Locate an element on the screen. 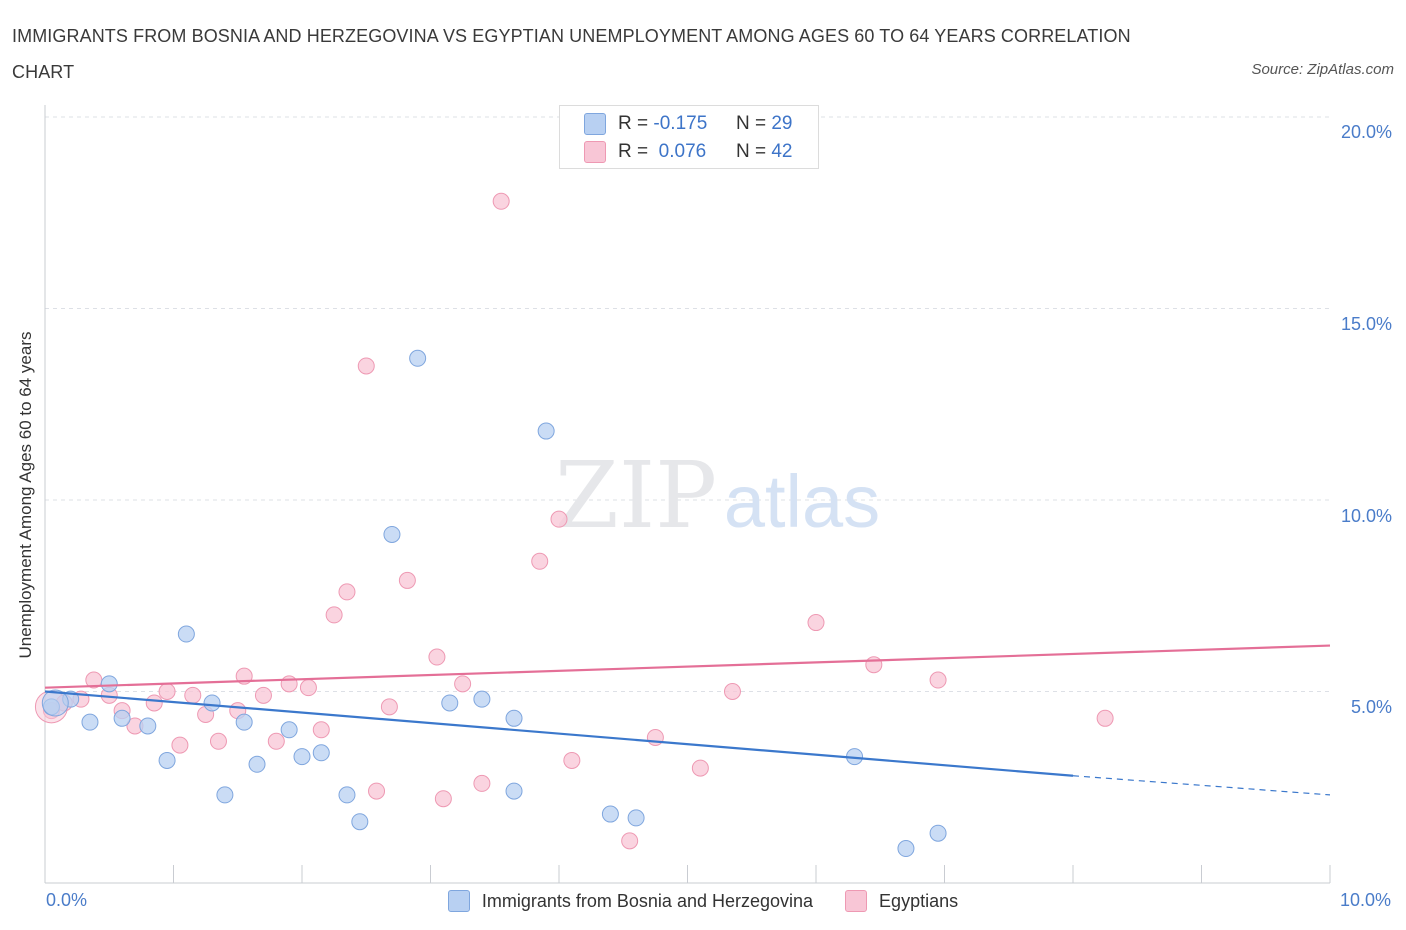  y-tick-20: 20.0% is located at coordinates (1366, 132).